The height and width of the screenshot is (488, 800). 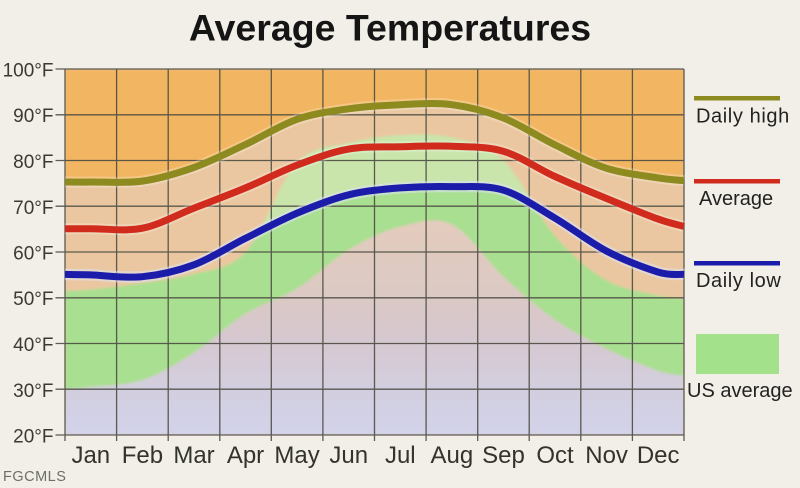 What do you see at coordinates (142, 455) in the screenshot?
I see `svg-text: Feb` at bounding box center [142, 455].